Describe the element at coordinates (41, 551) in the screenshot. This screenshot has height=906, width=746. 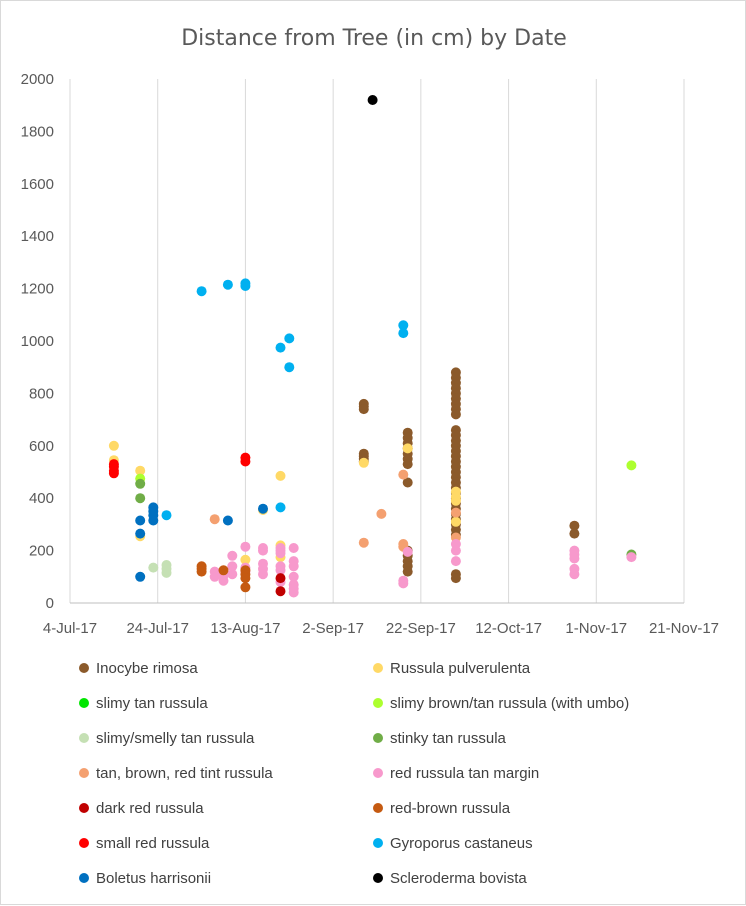
I see `y-tick-label: 200` at that location.